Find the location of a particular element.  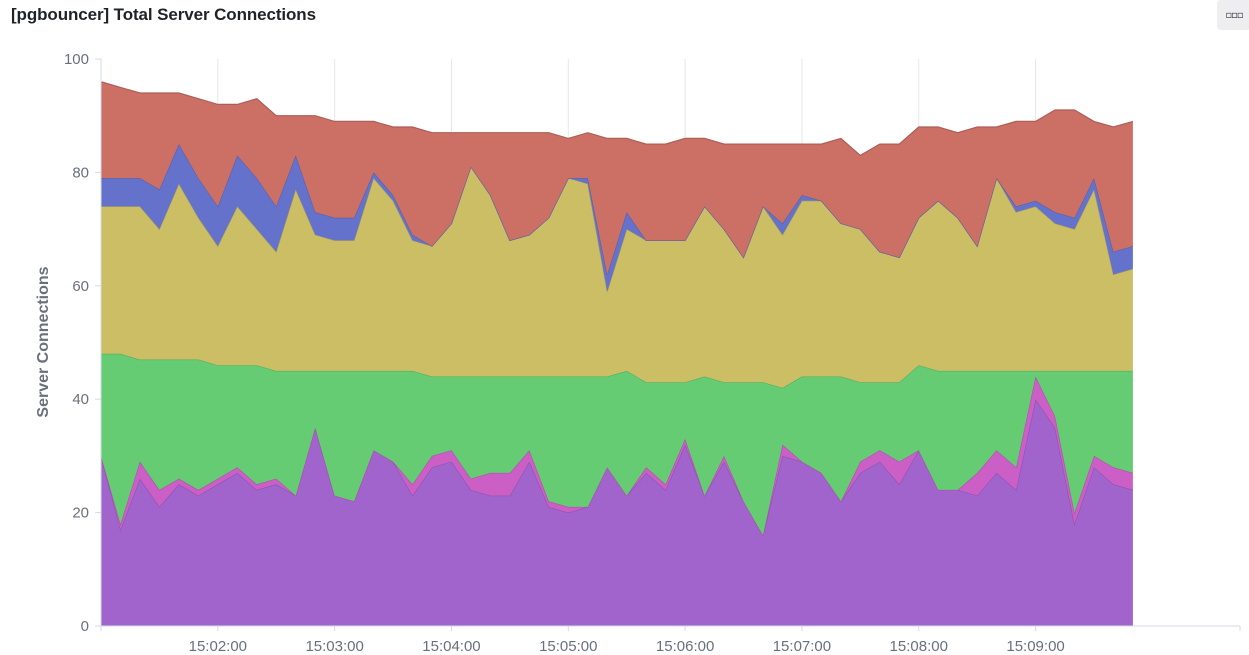

y-tick-label: 60 is located at coordinates (80, 286).